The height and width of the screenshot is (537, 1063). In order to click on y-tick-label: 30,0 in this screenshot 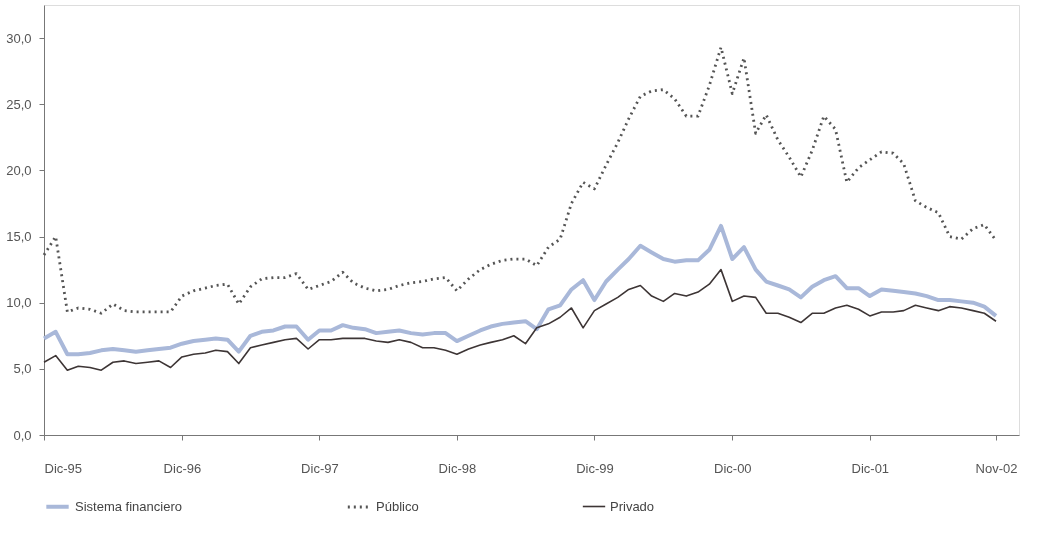, I will do `click(19, 38)`.